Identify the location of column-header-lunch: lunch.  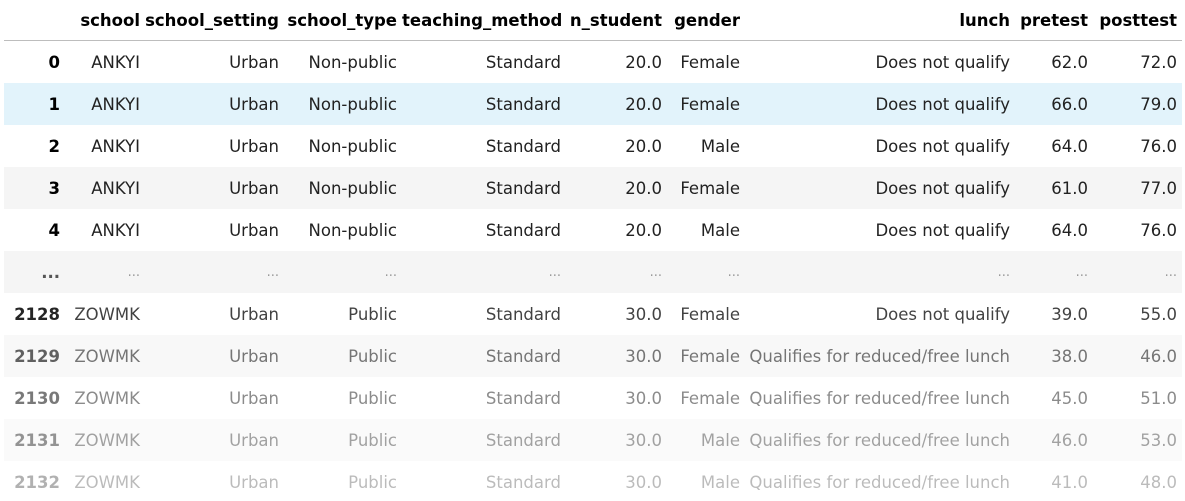
(880, 20).